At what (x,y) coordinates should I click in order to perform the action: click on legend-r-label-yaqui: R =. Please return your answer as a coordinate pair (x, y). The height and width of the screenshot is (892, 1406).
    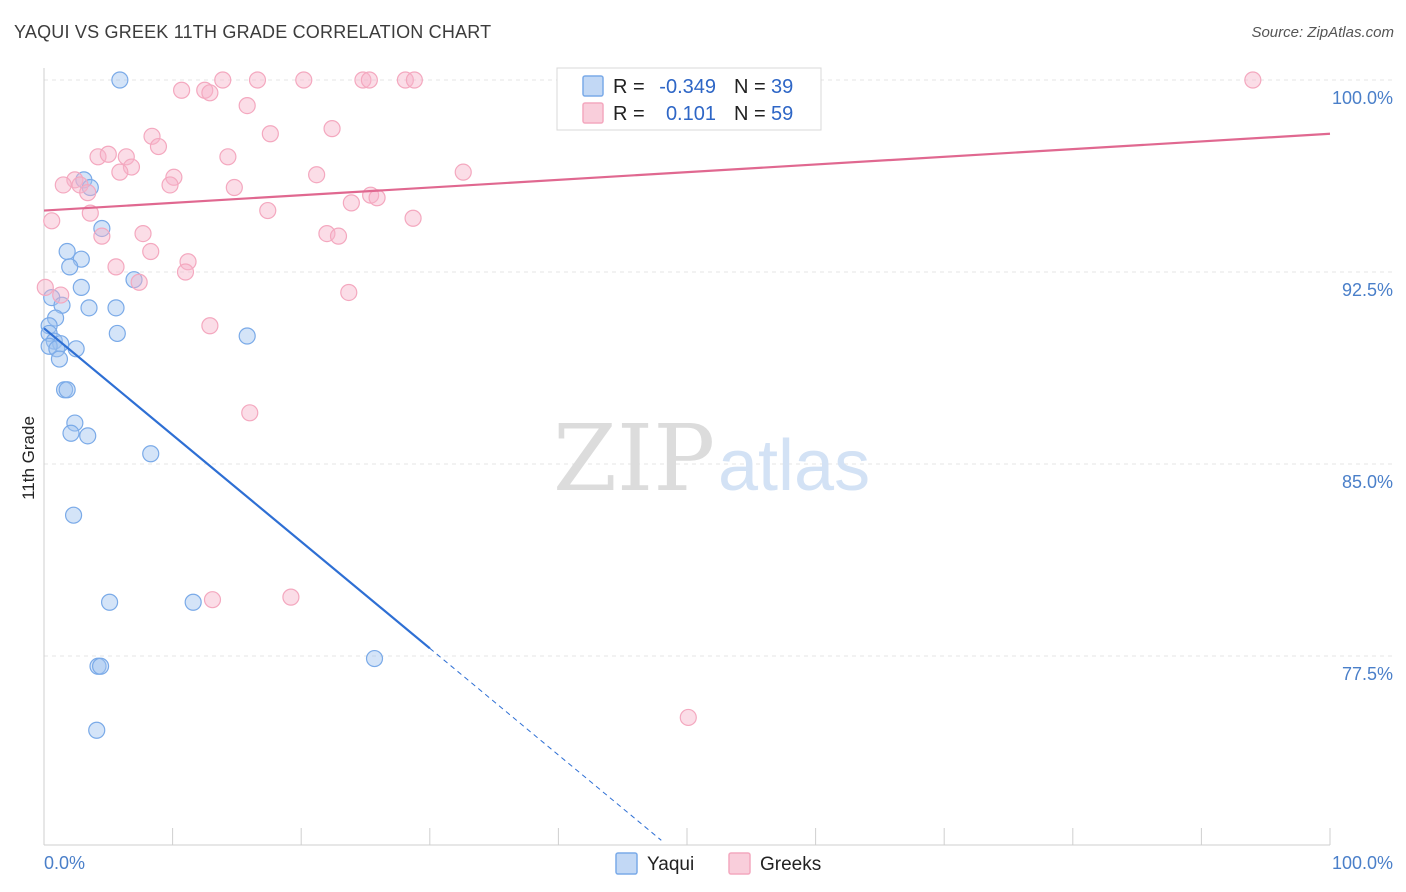
    Looking at the image, I should click on (629, 87).